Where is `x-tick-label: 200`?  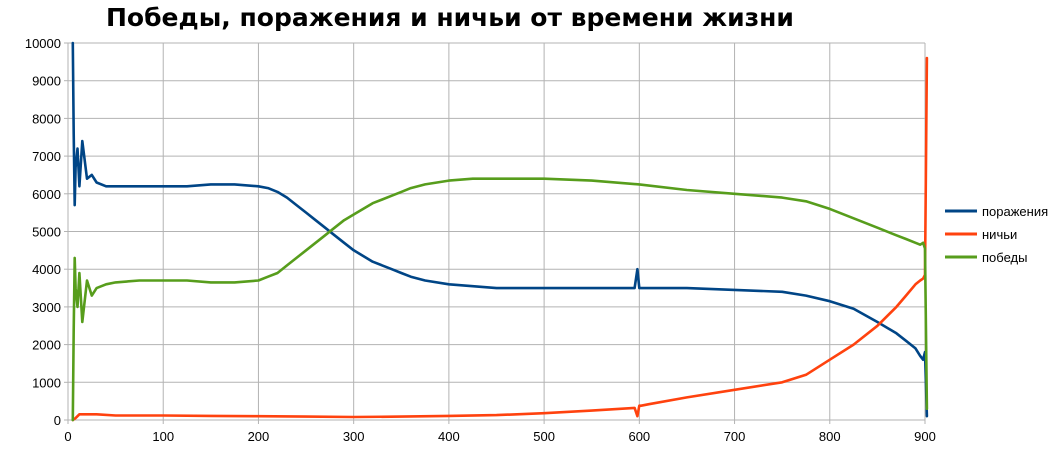
x-tick-label: 200 is located at coordinates (259, 436).